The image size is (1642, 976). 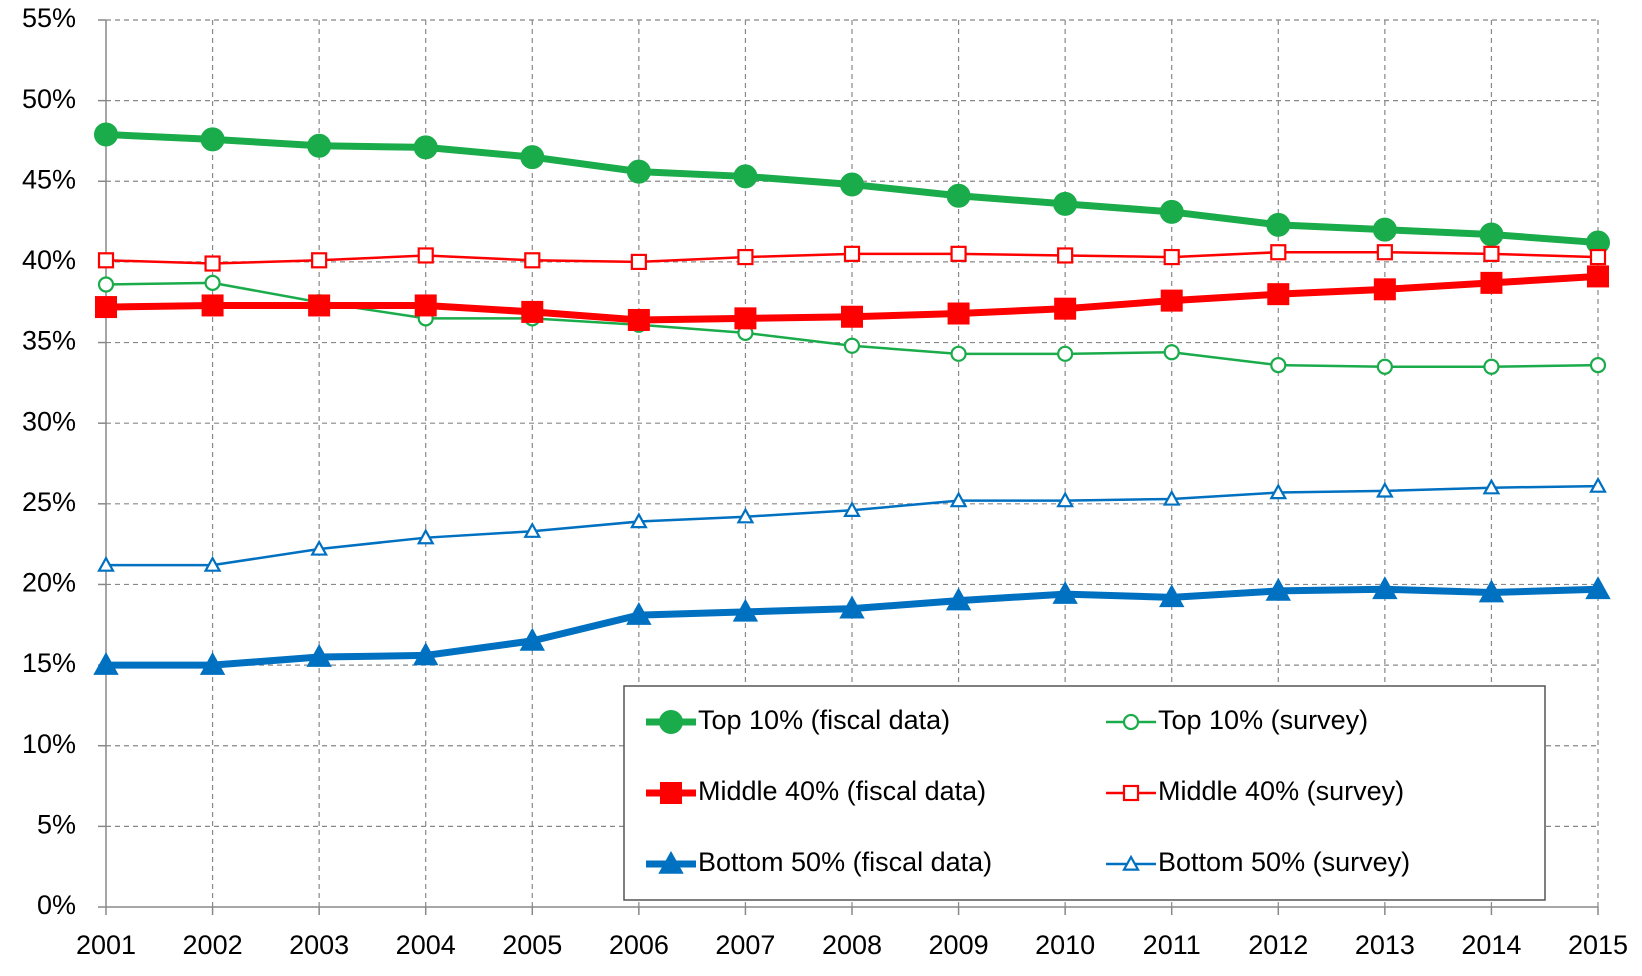 What do you see at coordinates (1281, 791) in the screenshot?
I see `legend-label: Middle 40% (survey)` at bounding box center [1281, 791].